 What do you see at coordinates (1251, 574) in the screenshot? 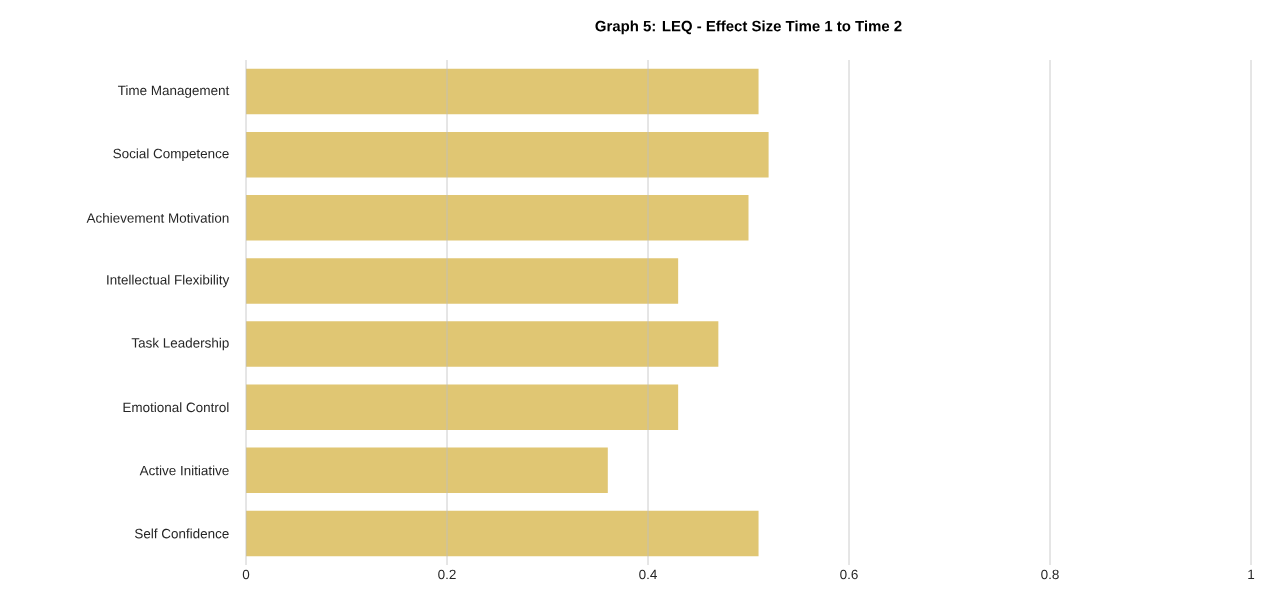
I see `x-tick-label: 1` at bounding box center [1251, 574].